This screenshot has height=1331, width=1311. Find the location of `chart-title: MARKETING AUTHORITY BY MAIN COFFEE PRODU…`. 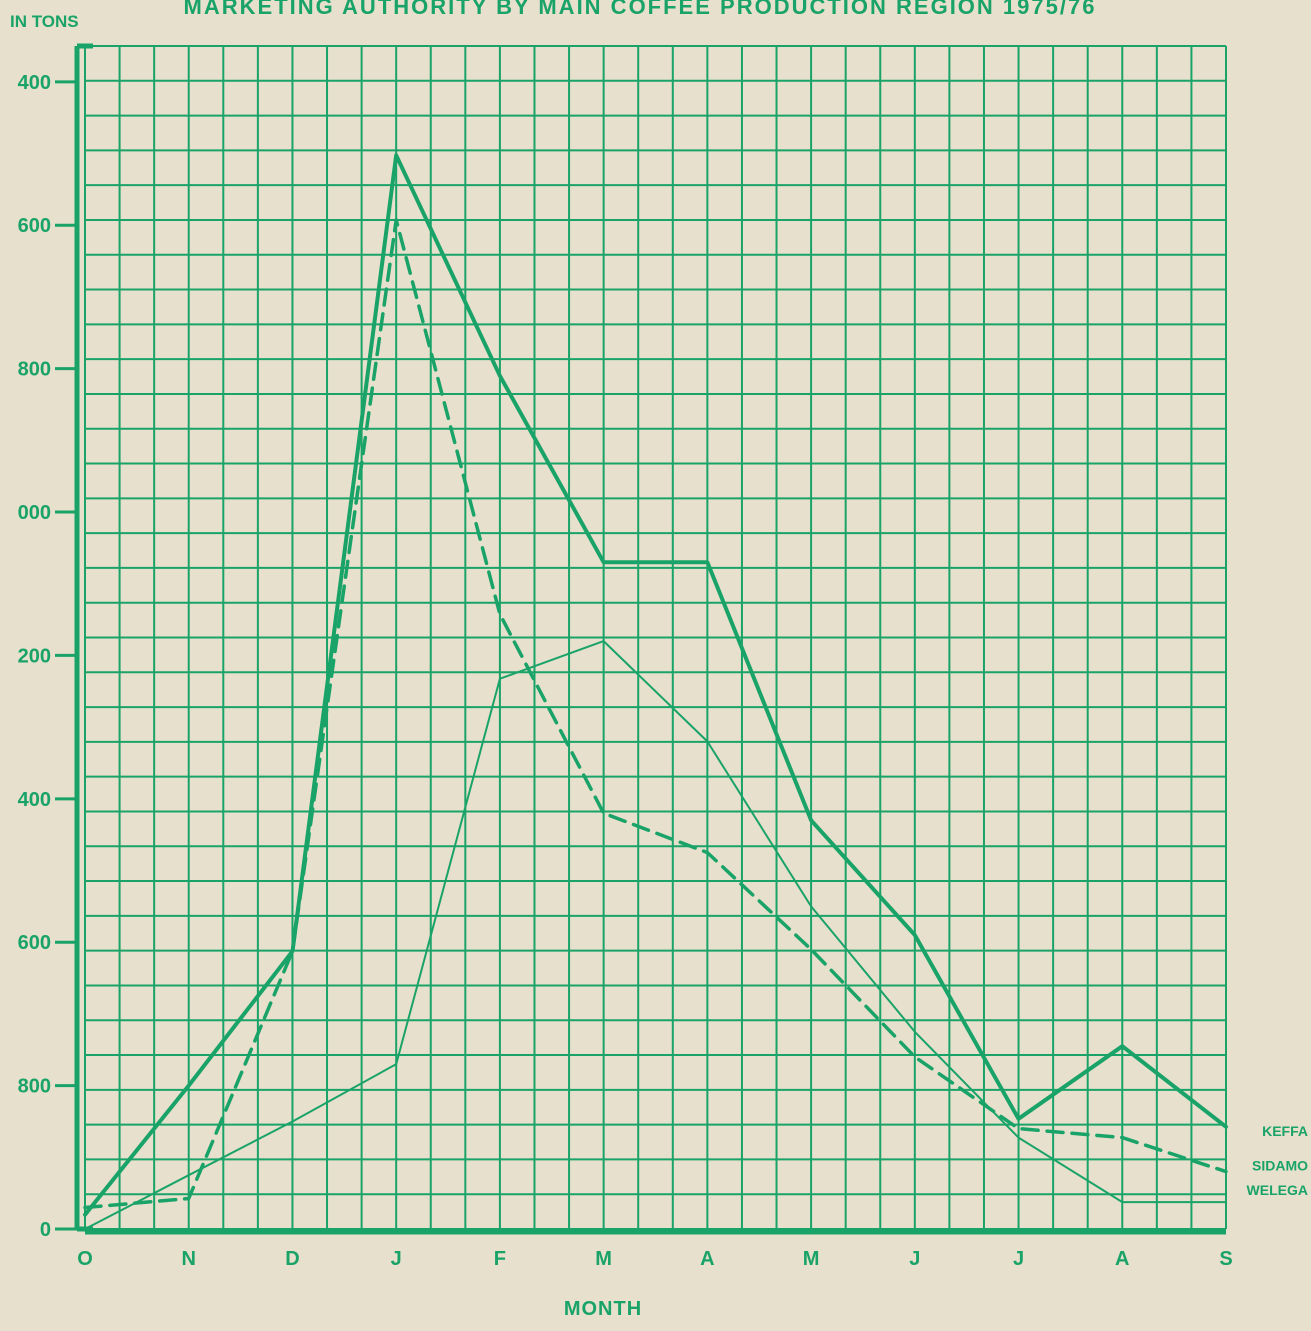

chart-title: MARKETING AUTHORITY BY MAIN COFFEE PRODU… is located at coordinates (640, 9).